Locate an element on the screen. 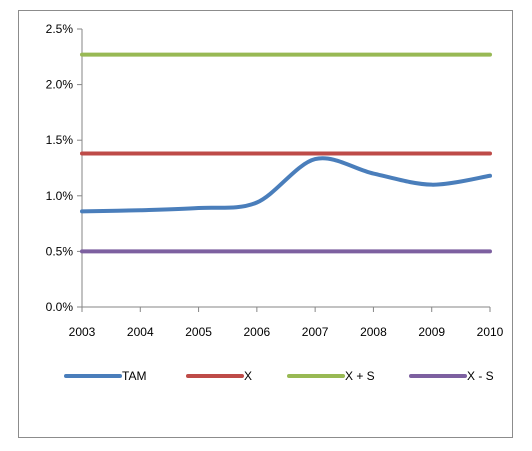  y-tick-label: 1.5% is located at coordinates (60, 140).